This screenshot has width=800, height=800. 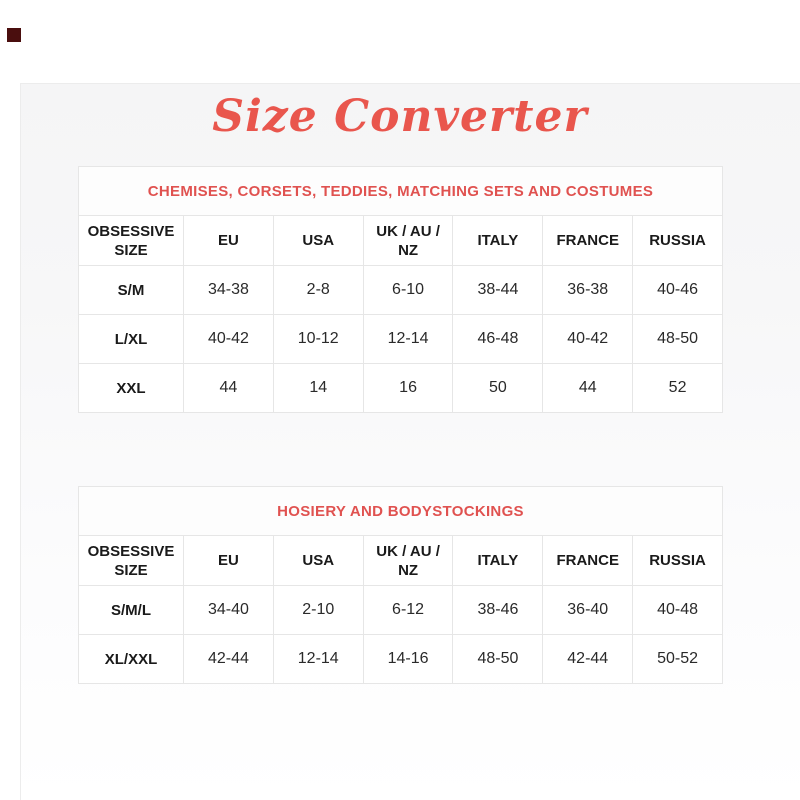 I want to click on size-value: 40-48, so click(x=677, y=610).